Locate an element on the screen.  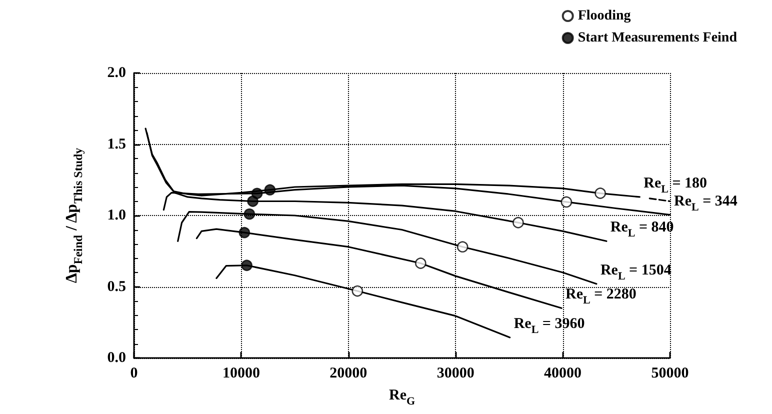
y-tick-label: 1.5 is located at coordinates (116, 144).